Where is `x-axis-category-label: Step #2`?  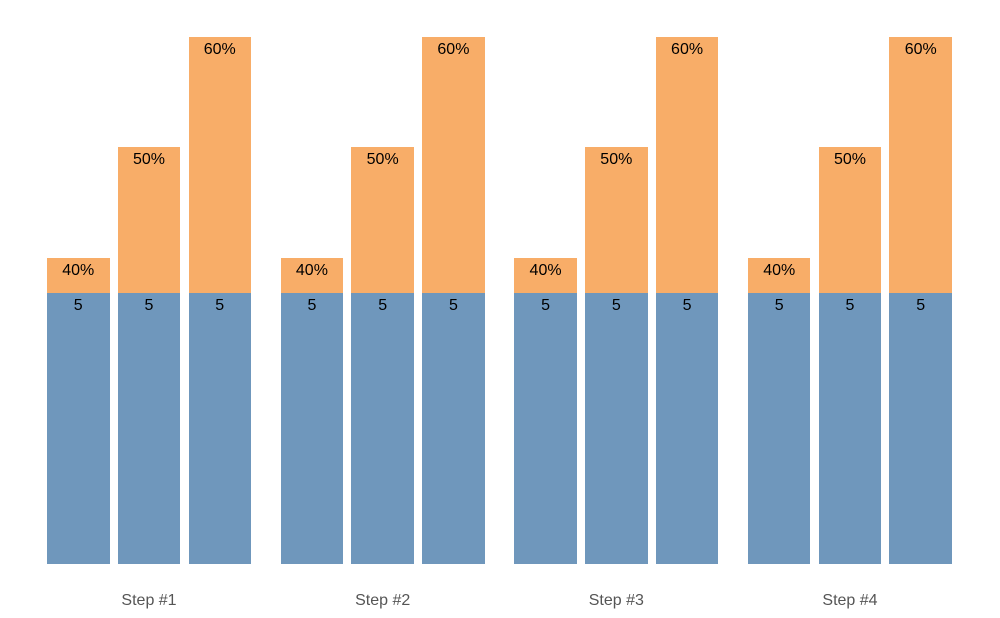
x-axis-category-label: Step #2 is located at coordinates (383, 600).